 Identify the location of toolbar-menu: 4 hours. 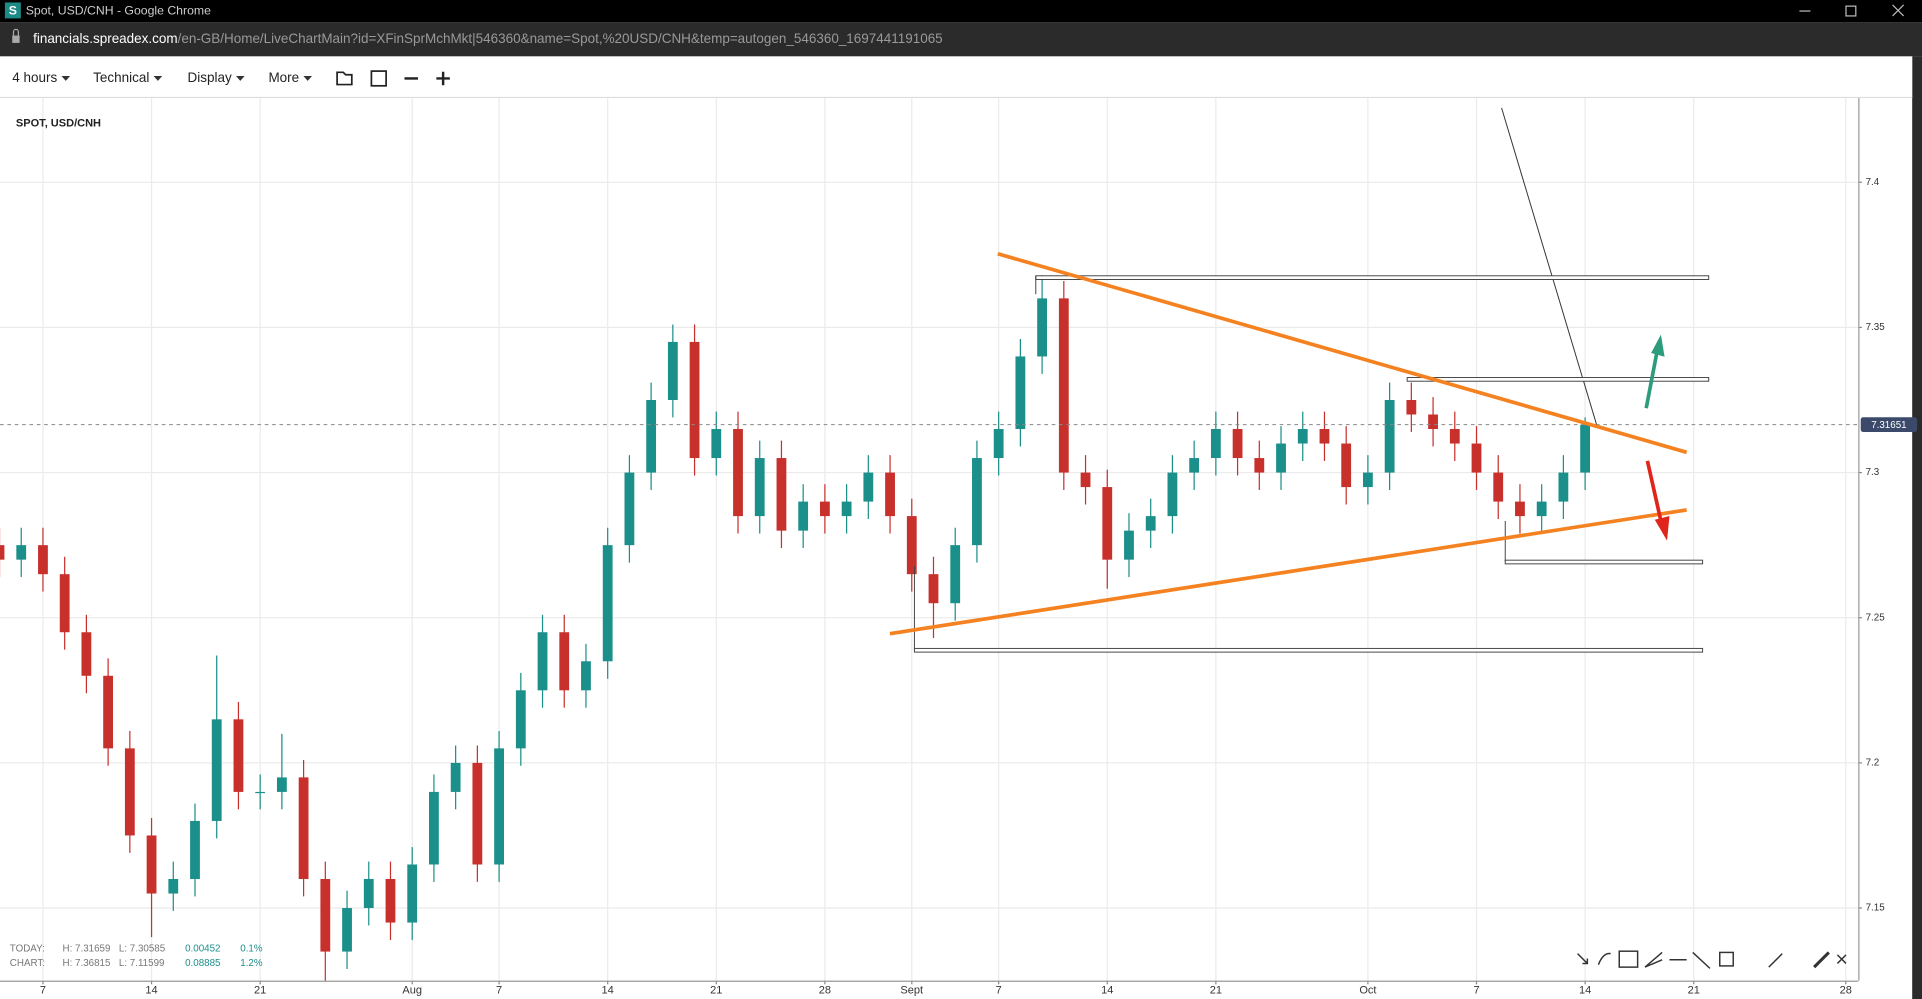
(34, 77).